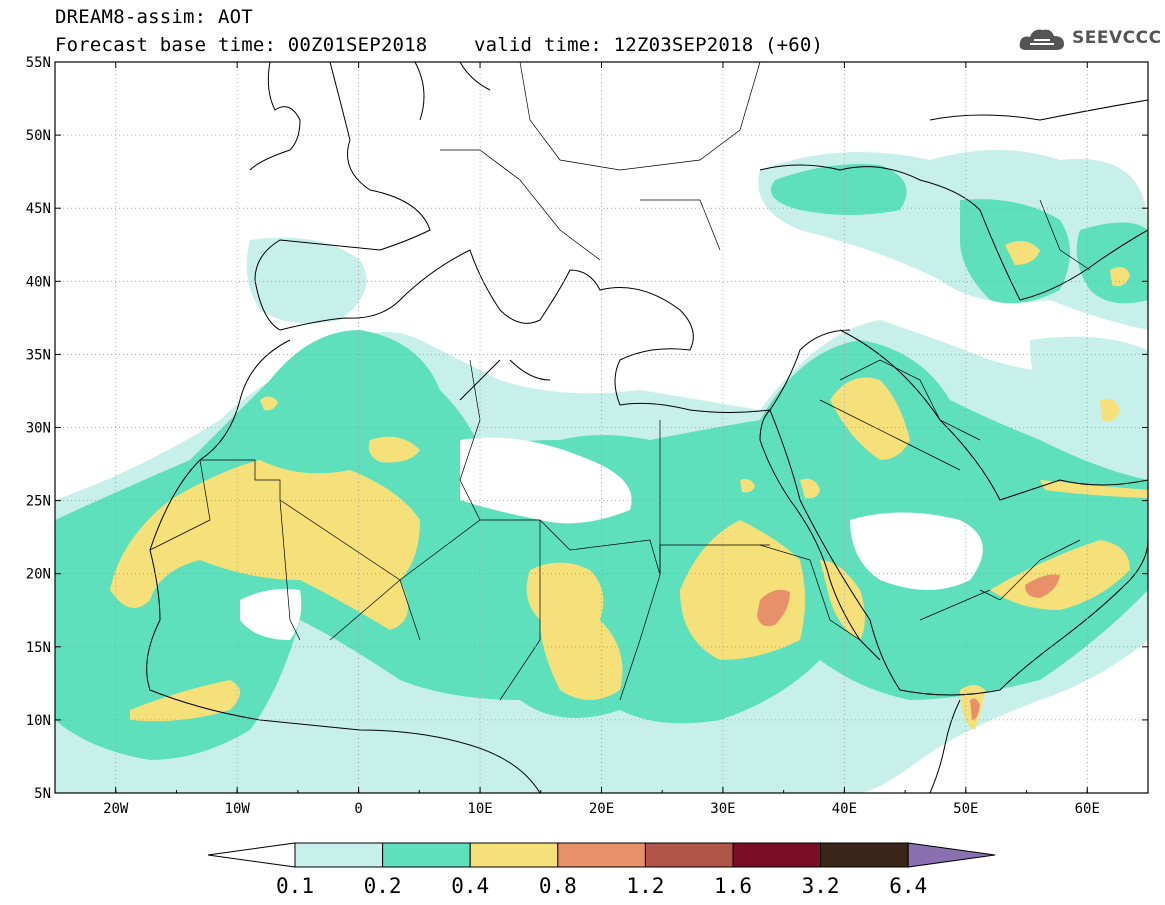  What do you see at coordinates (733, 886) in the screenshot?
I see `colorbar-label: 1.6` at bounding box center [733, 886].